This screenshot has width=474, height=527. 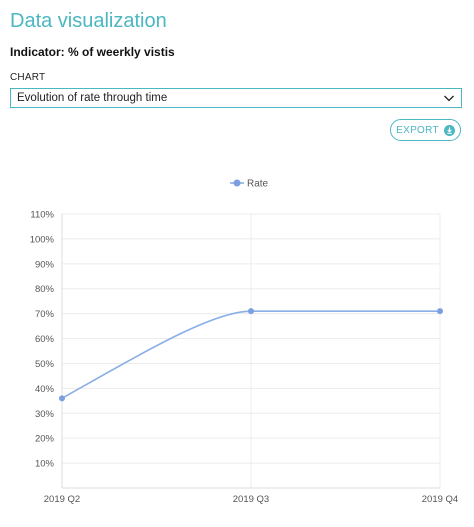 What do you see at coordinates (92, 98) in the screenshot?
I see `chart-type-selected-value: Evolution of rate through time` at bounding box center [92, 98].